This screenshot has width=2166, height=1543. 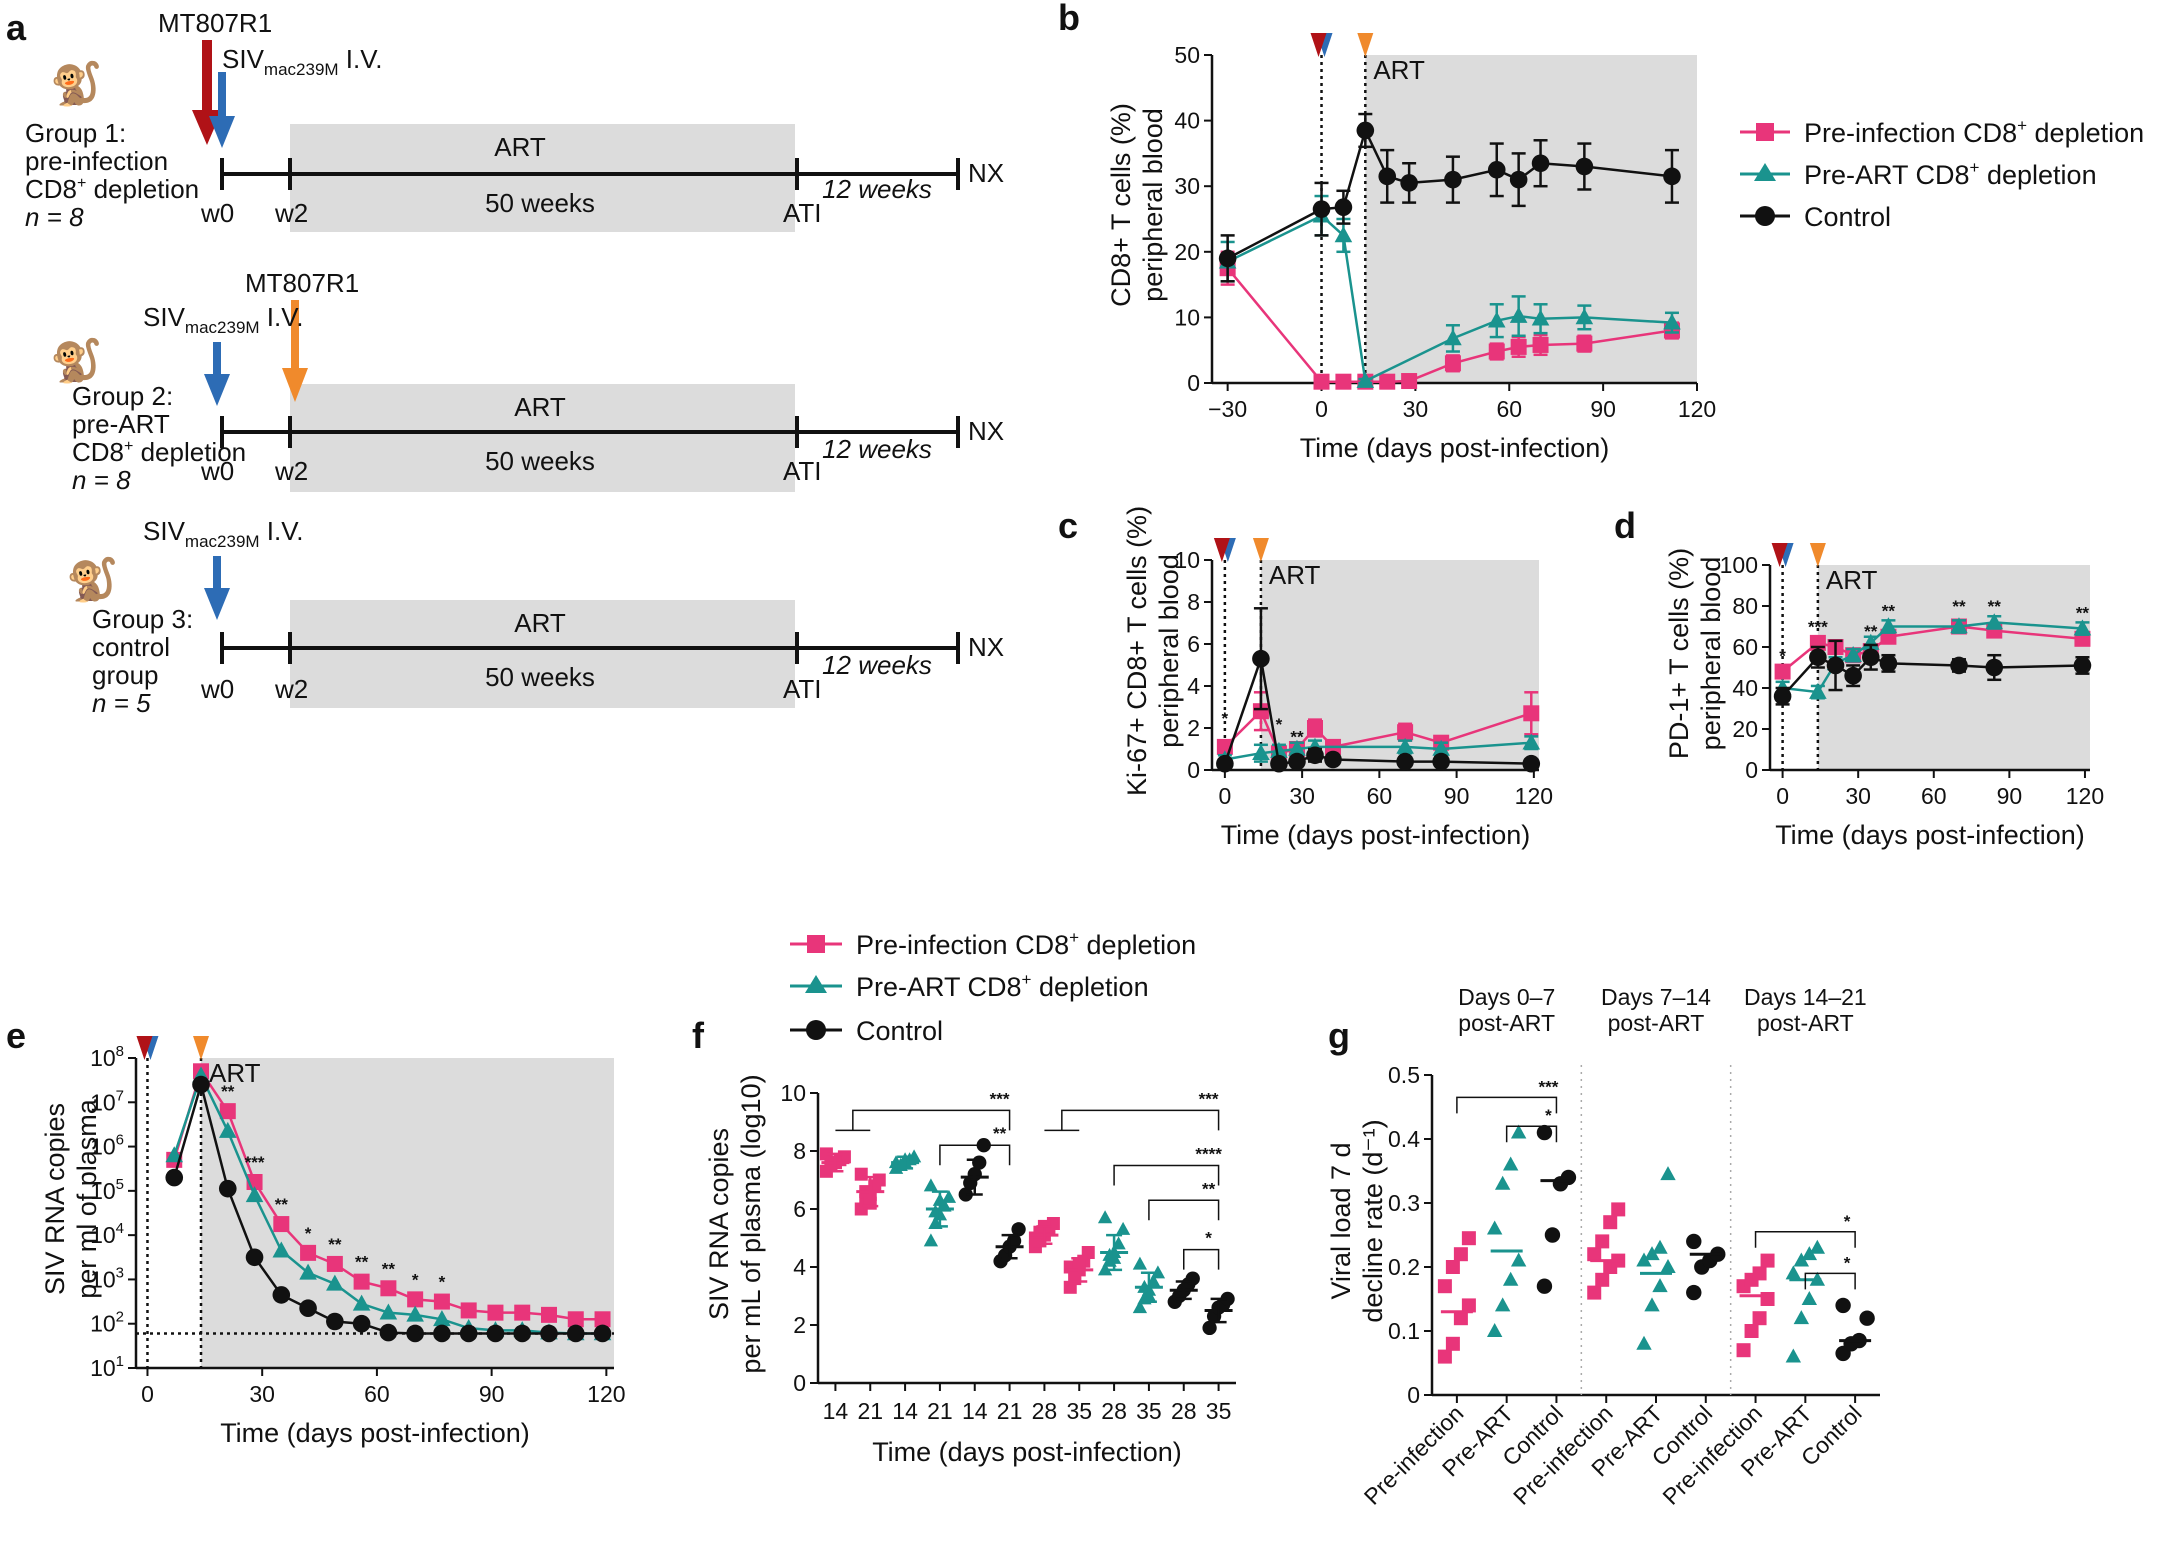 I want to click on y-tick-label: 10⁶, so click(x=107, y=1146).